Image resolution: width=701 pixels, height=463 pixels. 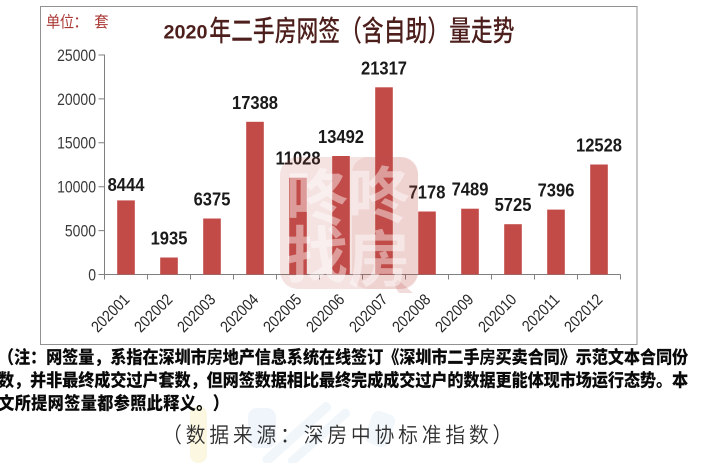 I want to click on svg-text: 5000, so click(x=80, y=231).